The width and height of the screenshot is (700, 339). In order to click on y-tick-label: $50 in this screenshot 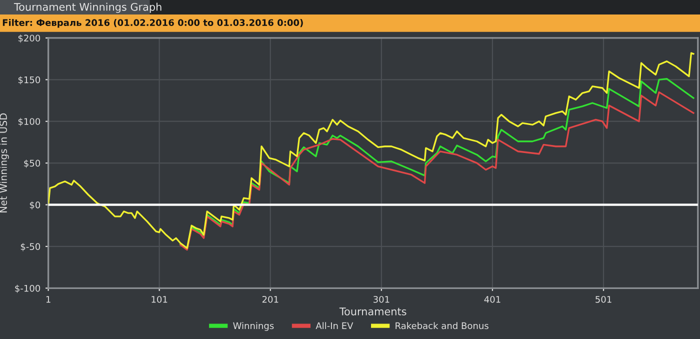, I will do `click(32, 164)`.